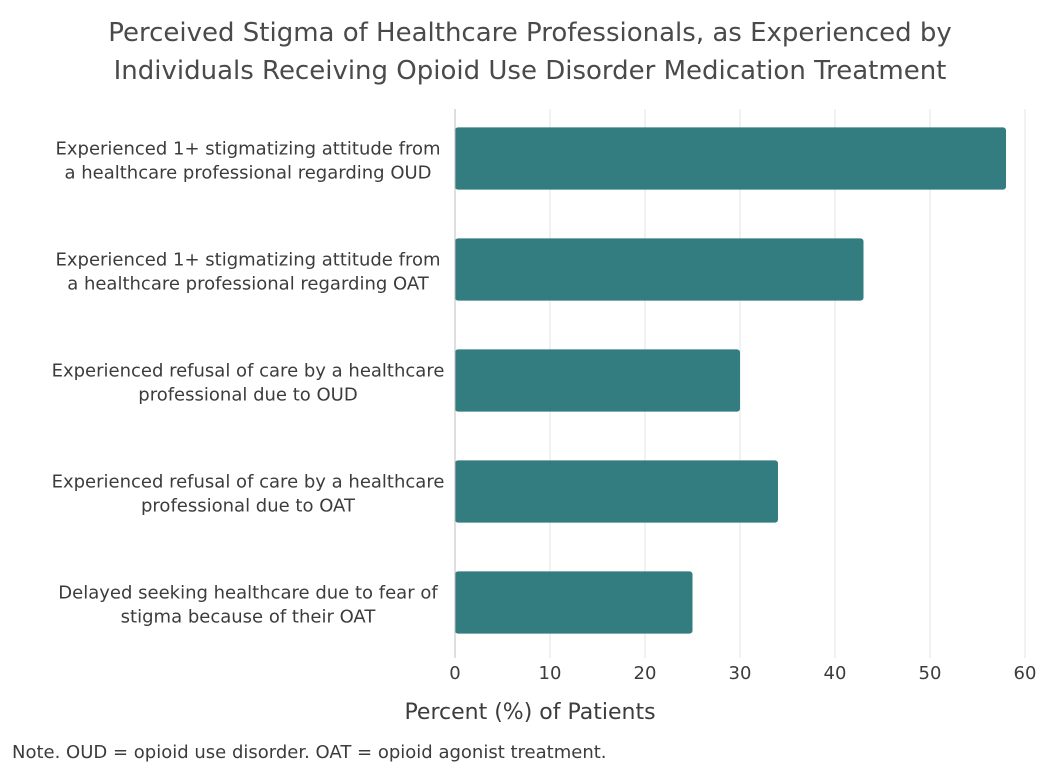 The image size is (1060, 768). Describe the element at coordinates (247, 395) in the screenshot. I see `category-label-3-line-2: professional due to OUD` at that location.